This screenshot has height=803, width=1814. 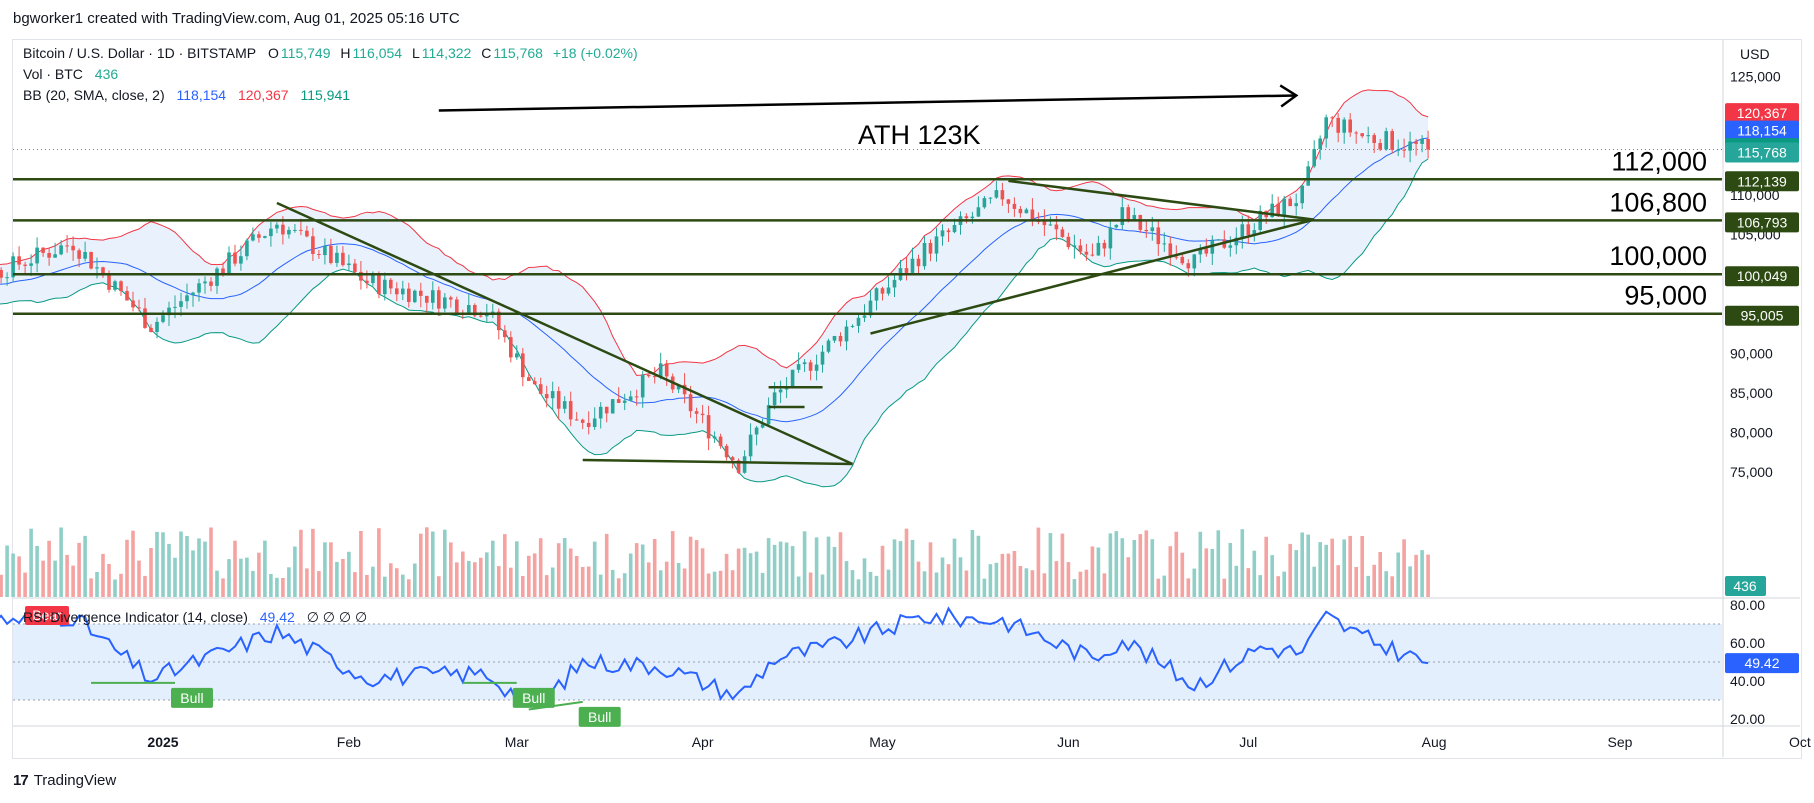 I want to click on rsi-tag: 49.42, so click(x=1761, y=663).